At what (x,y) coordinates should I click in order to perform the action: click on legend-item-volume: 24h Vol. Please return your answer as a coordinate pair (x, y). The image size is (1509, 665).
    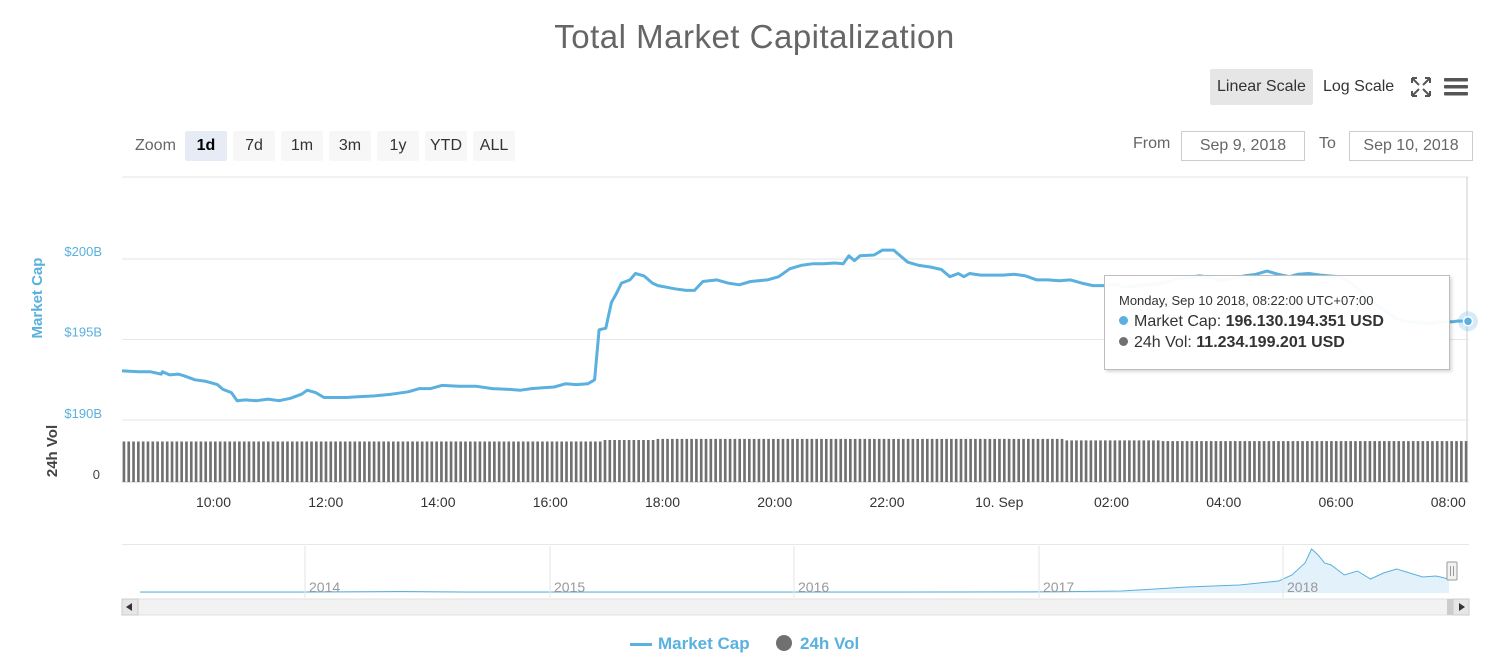
    Looking at the image, I should click on (817, 646).